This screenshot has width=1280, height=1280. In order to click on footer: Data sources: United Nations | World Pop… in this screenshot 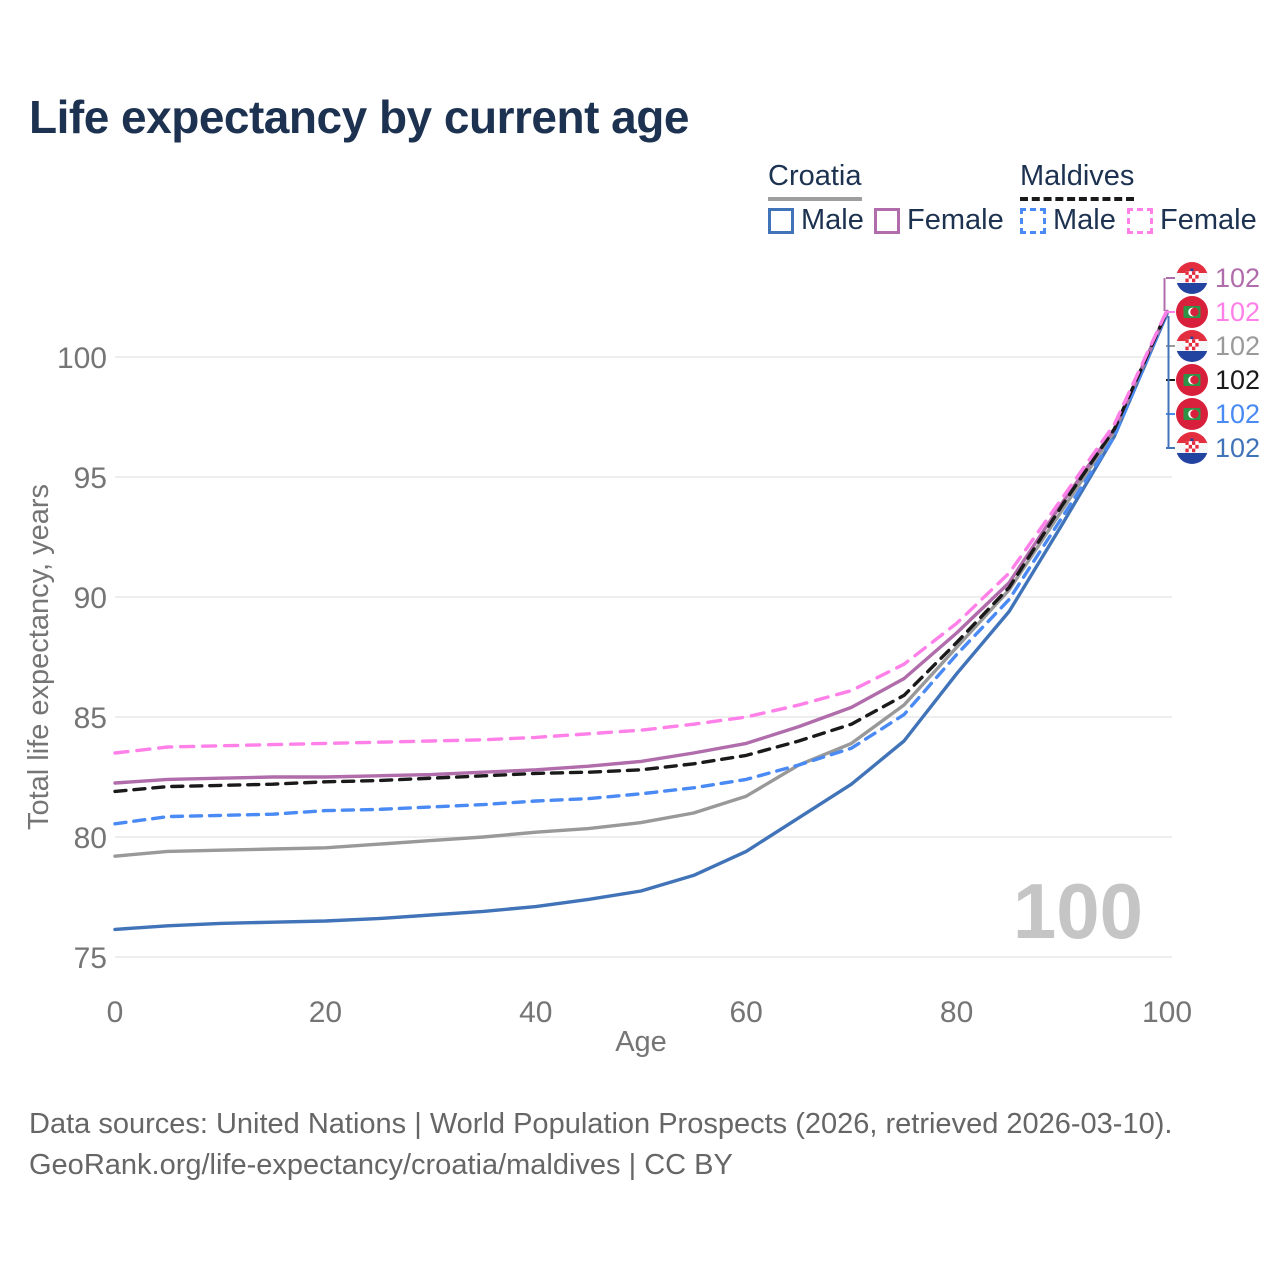, I will do `click(600, 1145)`.